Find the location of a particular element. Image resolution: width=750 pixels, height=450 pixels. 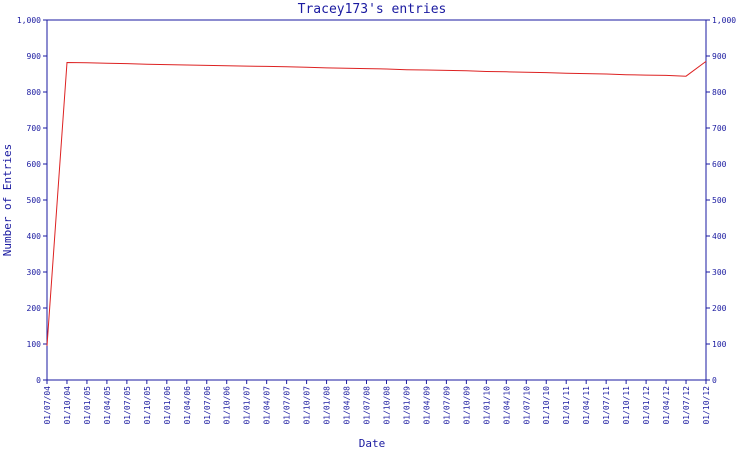

x-axis-label: Date is located at coordinates (372, 443).